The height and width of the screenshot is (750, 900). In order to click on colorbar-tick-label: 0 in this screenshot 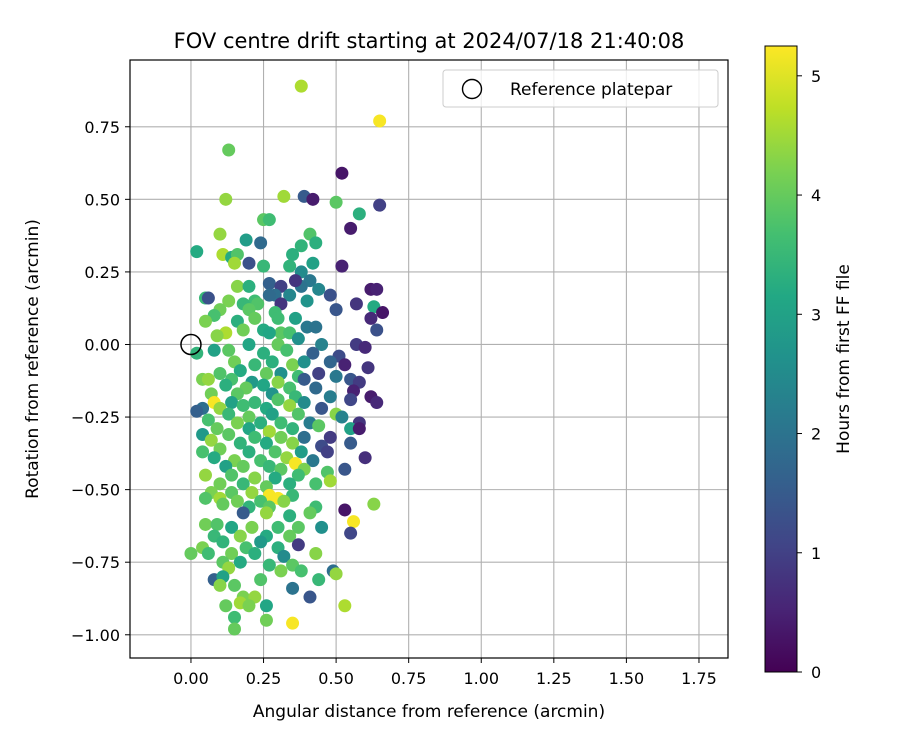, I will do `click(816, 672)`.